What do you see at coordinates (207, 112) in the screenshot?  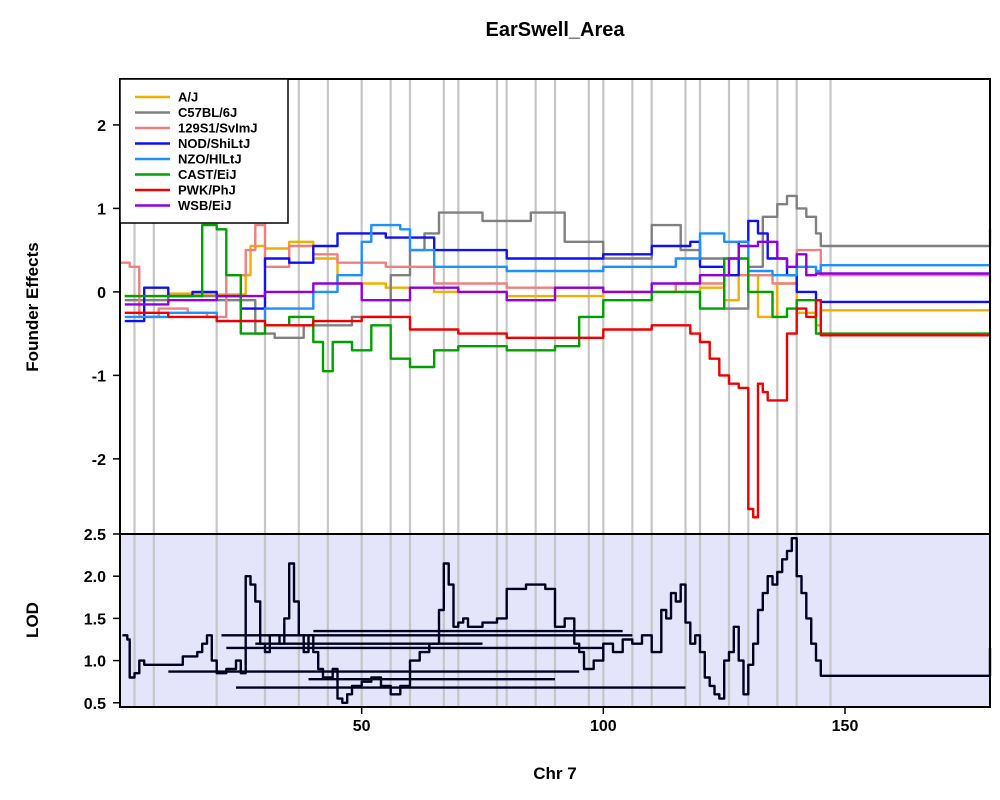 I see `legend-label: C57BL/6J` at bounding box center [207, 112].